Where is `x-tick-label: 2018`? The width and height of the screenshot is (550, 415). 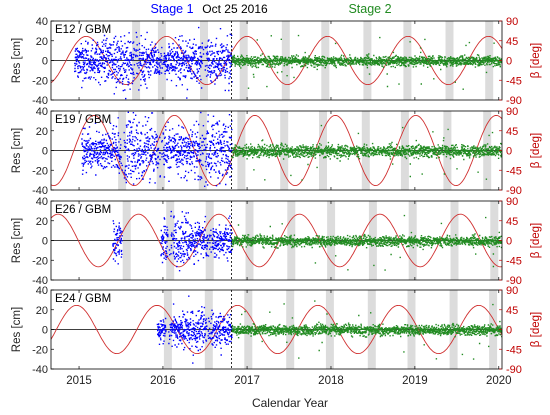 x-tick-label: 2018 is located at coordinates (331, 381).